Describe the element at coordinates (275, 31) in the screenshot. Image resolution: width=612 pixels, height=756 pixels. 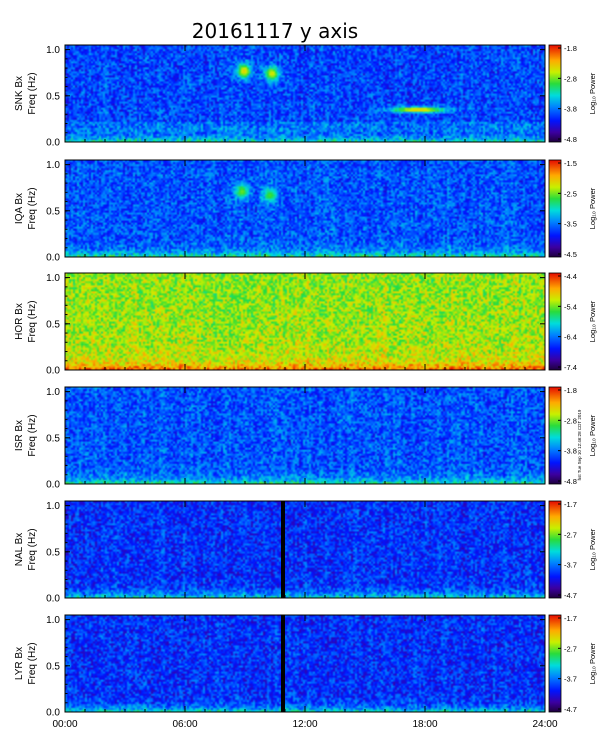
I see `figure-title: 20161117 y axis` at that location.